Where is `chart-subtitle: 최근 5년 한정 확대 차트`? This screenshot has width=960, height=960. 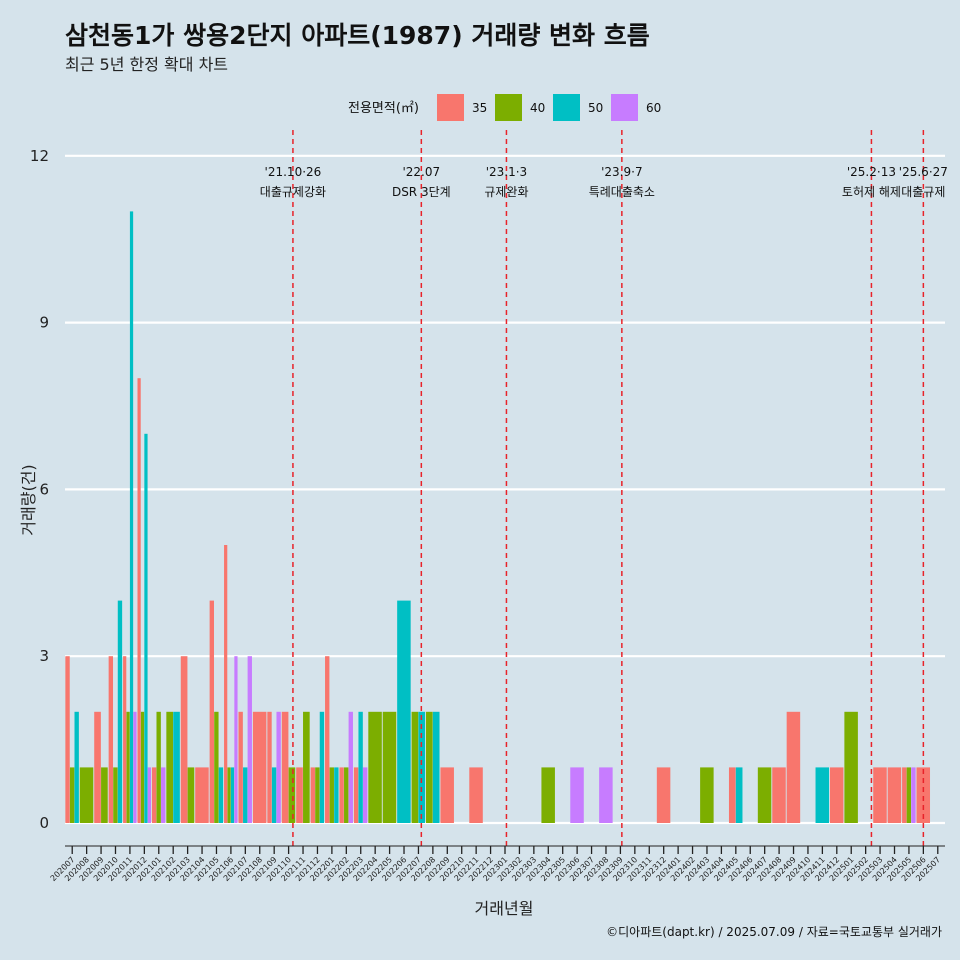 chart-subtitle: 최근 5년 한정 확대 차트 is located at coordinates (146, 64).